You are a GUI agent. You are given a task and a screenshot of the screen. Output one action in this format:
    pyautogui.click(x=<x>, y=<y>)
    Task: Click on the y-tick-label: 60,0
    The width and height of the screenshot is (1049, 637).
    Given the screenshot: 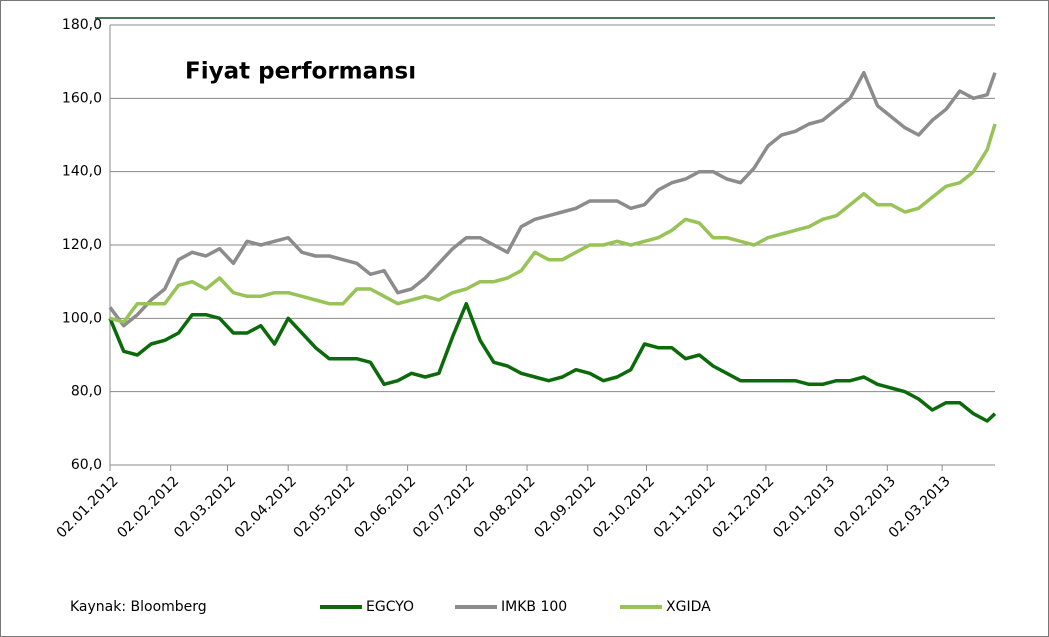 What is the action you would take?
    pyautogui.click(x=86, y=465)
    